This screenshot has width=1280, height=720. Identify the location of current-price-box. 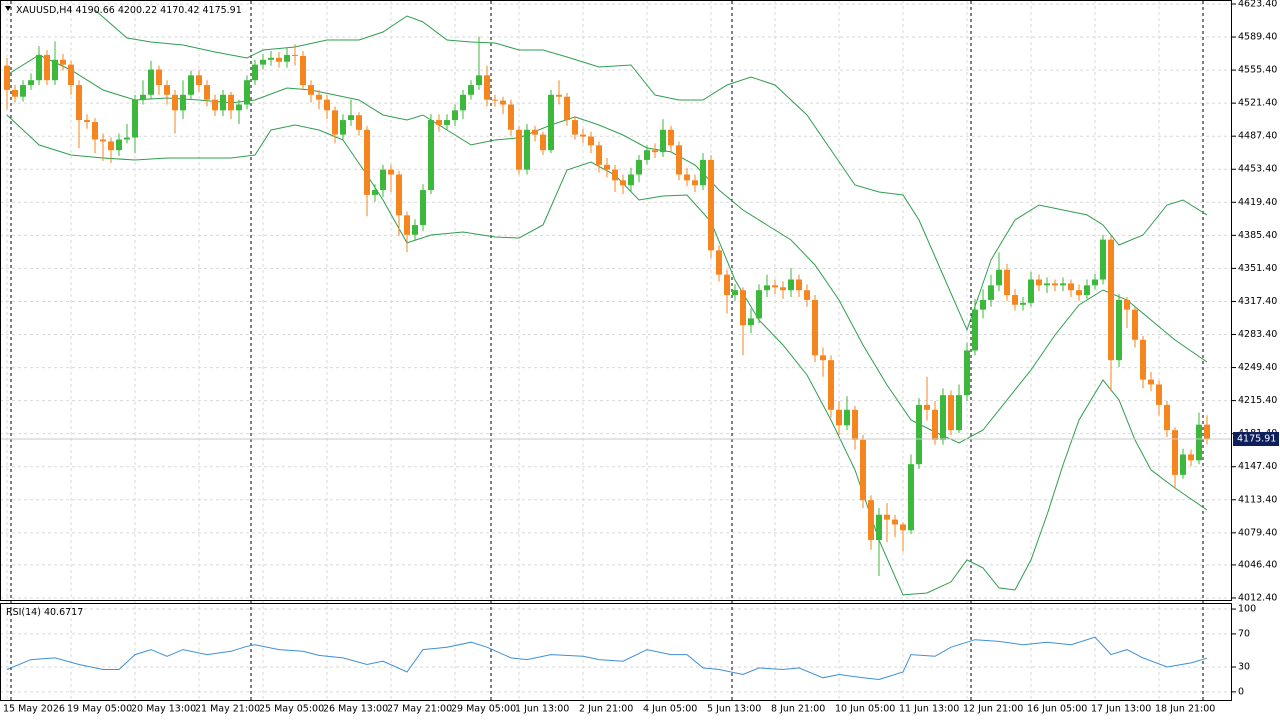
(1256, 439).